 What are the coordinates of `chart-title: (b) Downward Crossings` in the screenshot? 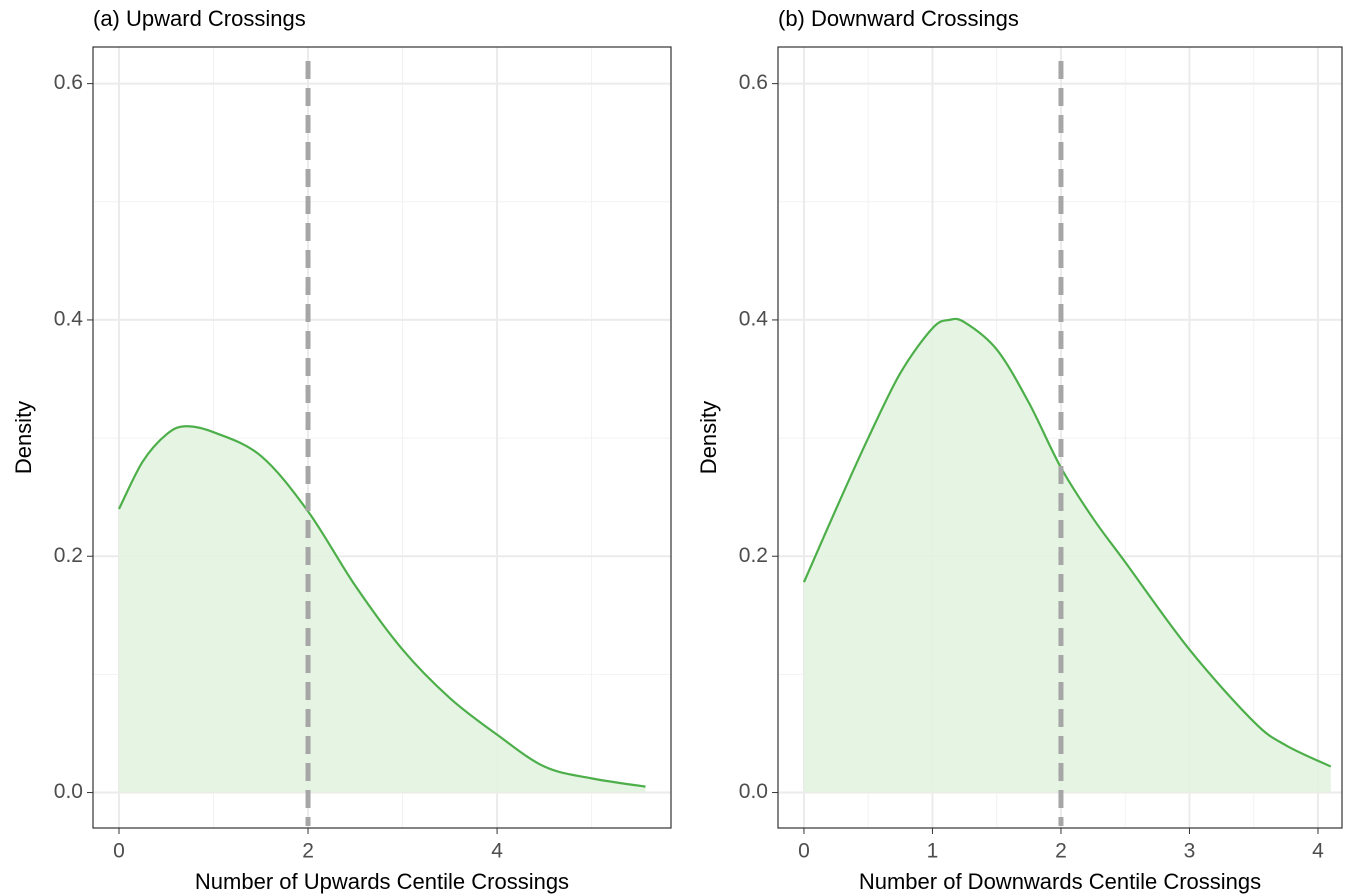 It's located at (898, 18).